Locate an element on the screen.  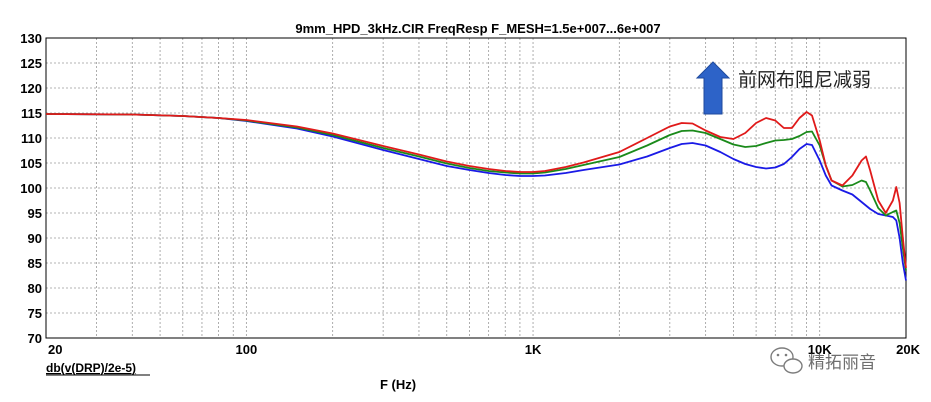
x-axis-ticks: 20 100 1K 10K 20K is located at coordinates (484, 349).